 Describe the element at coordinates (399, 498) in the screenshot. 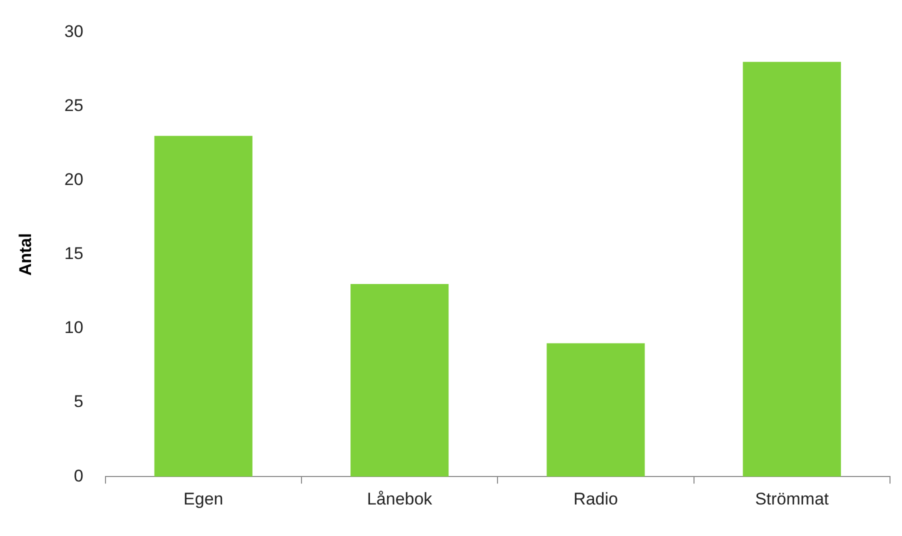

I see `x-tick-label: Lånebok` at that location.